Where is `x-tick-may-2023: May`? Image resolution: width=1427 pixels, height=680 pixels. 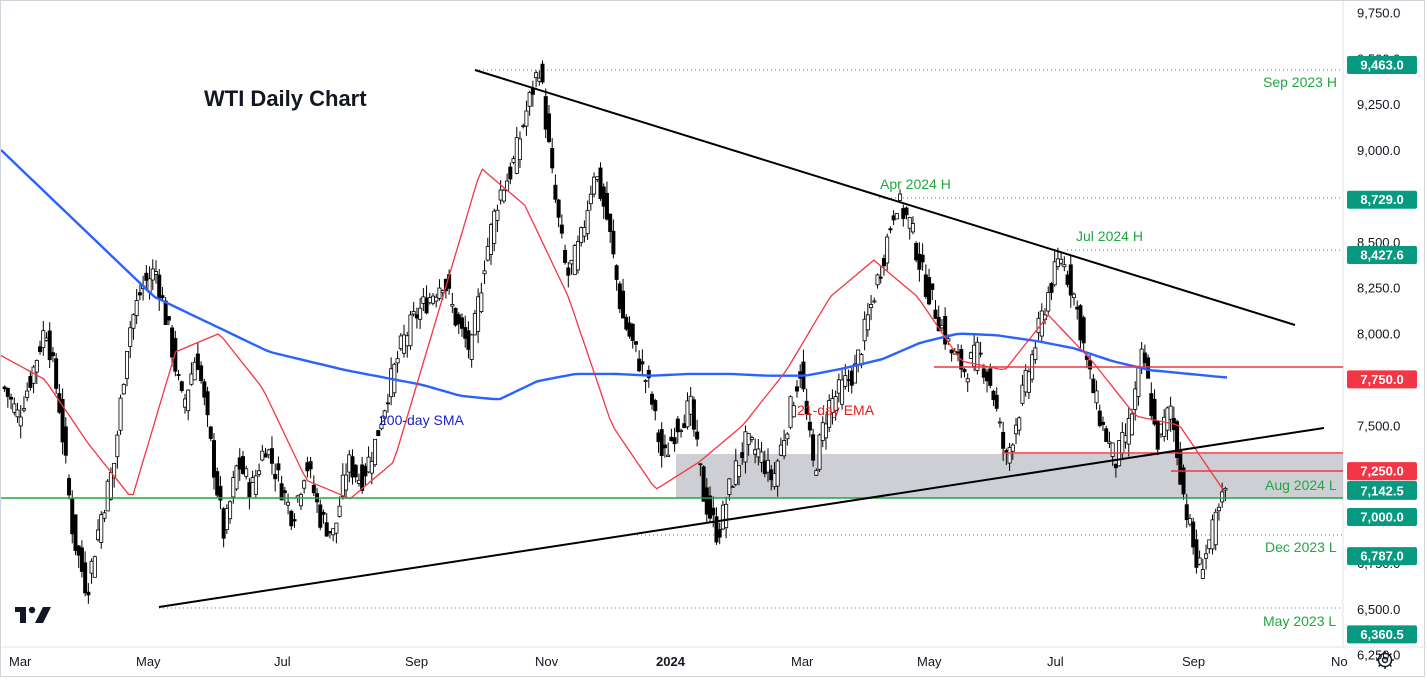 x-tick-may-2023: May is located at coordinates (148, 661).